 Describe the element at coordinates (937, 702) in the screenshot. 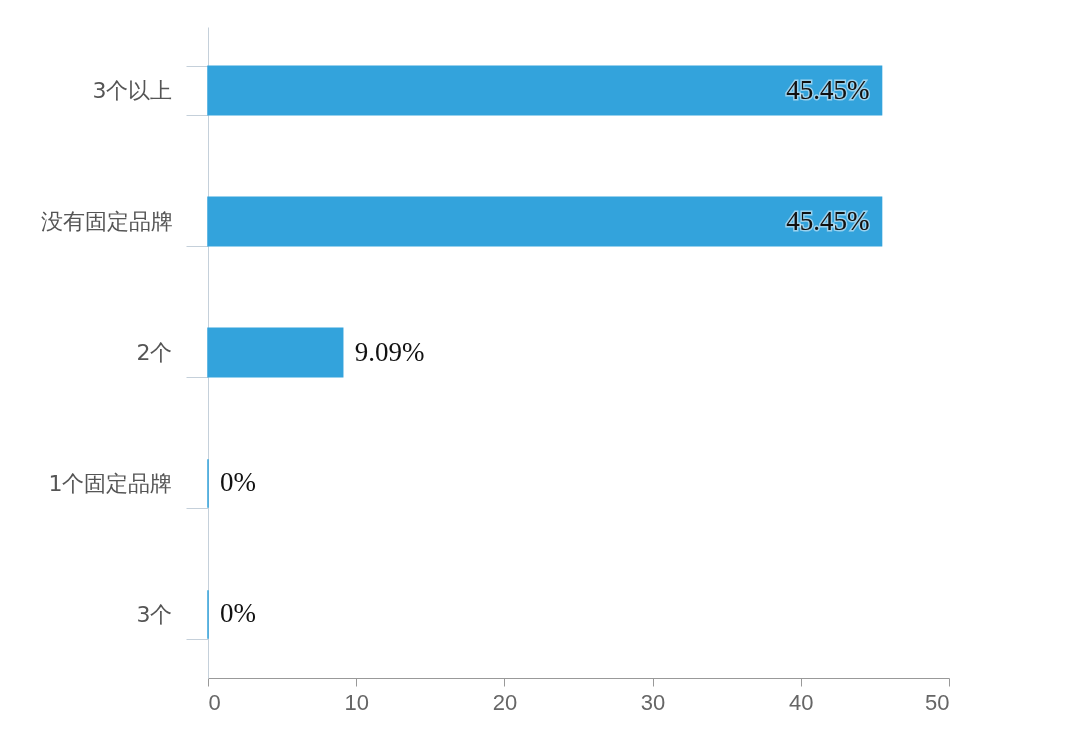

I see `x-tick-label: 50` at that location.